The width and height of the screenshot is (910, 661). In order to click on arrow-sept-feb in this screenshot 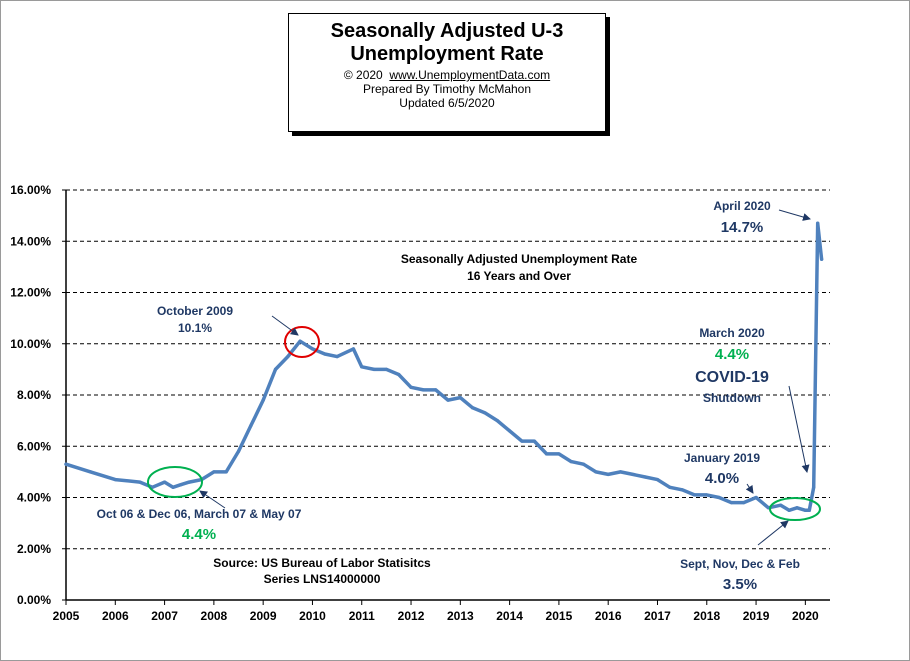, I will do `click(773, 533)`.